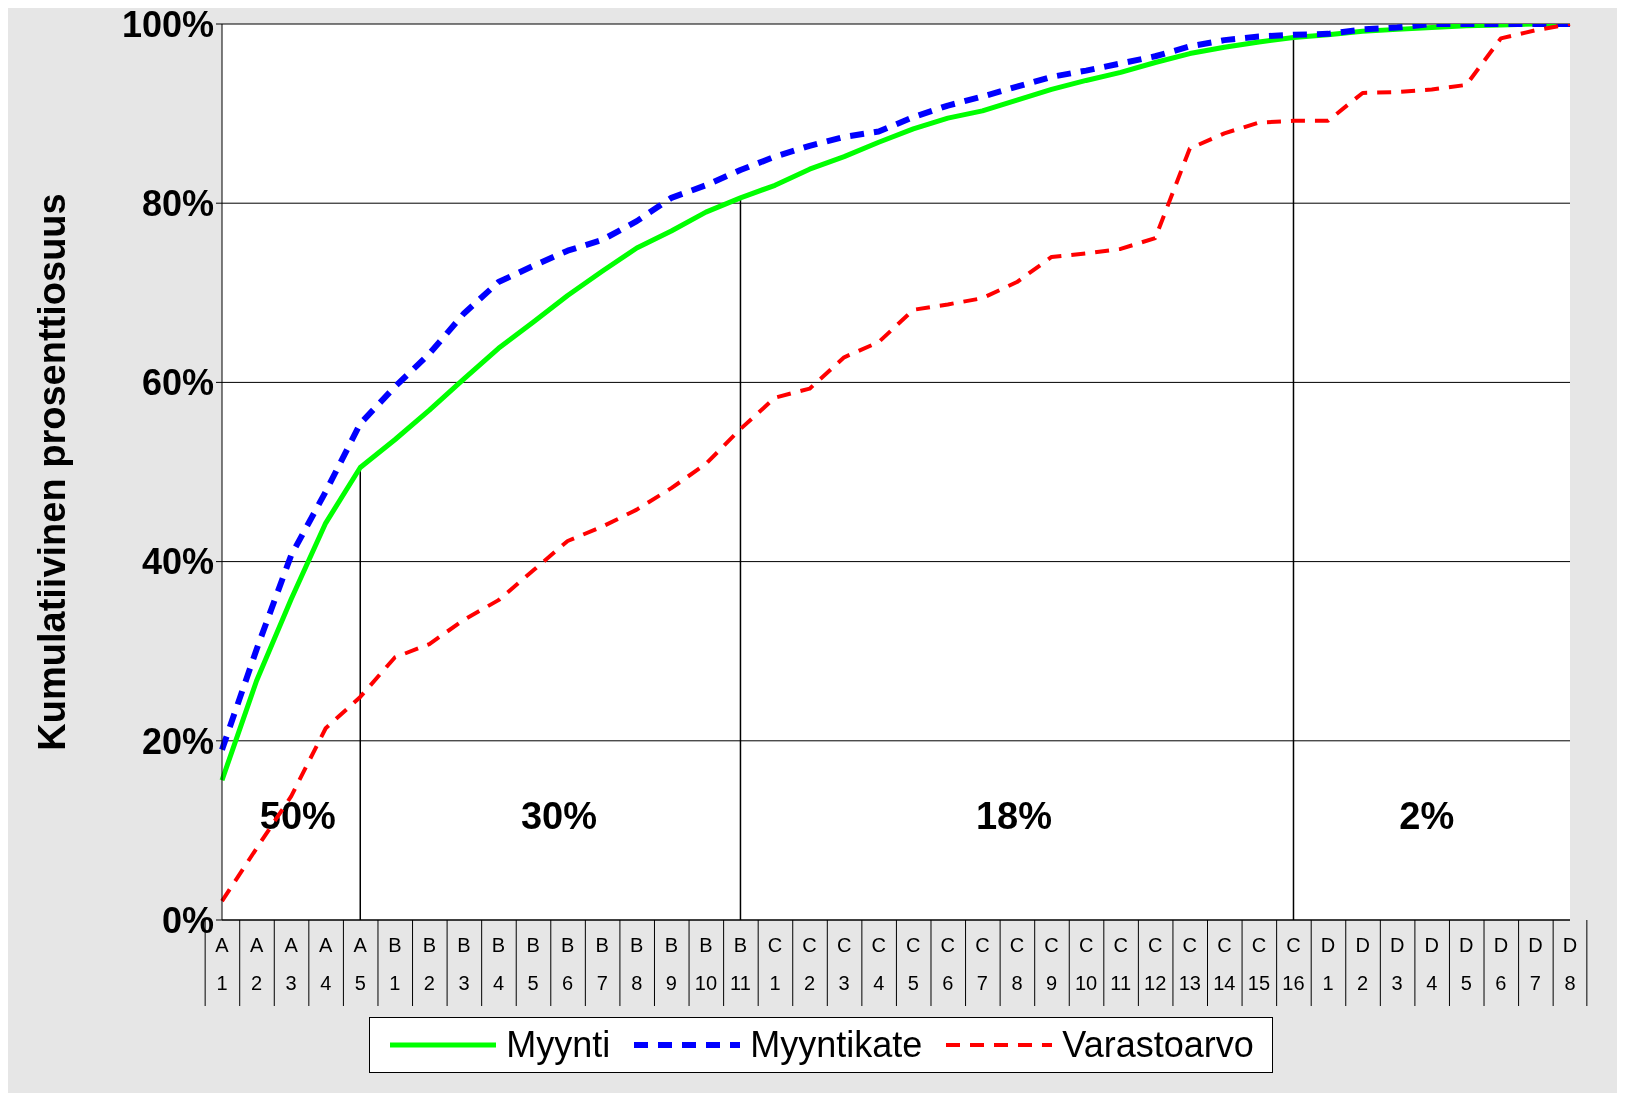 The image size is (1625, 1101). Describe the element at coordinates (1293, 964) in the screenshot. I see `x-tick-label: C 16` at that location.